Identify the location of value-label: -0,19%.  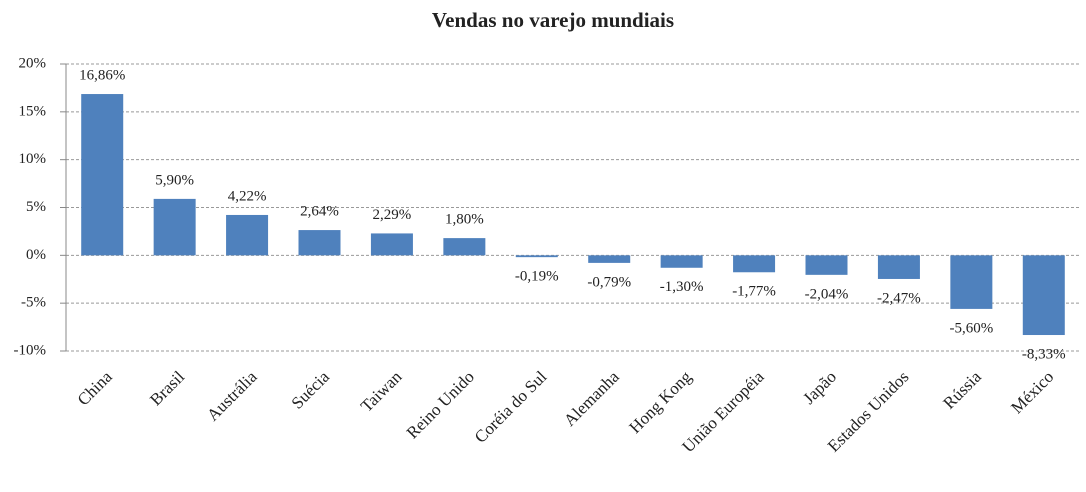
(537, 277).